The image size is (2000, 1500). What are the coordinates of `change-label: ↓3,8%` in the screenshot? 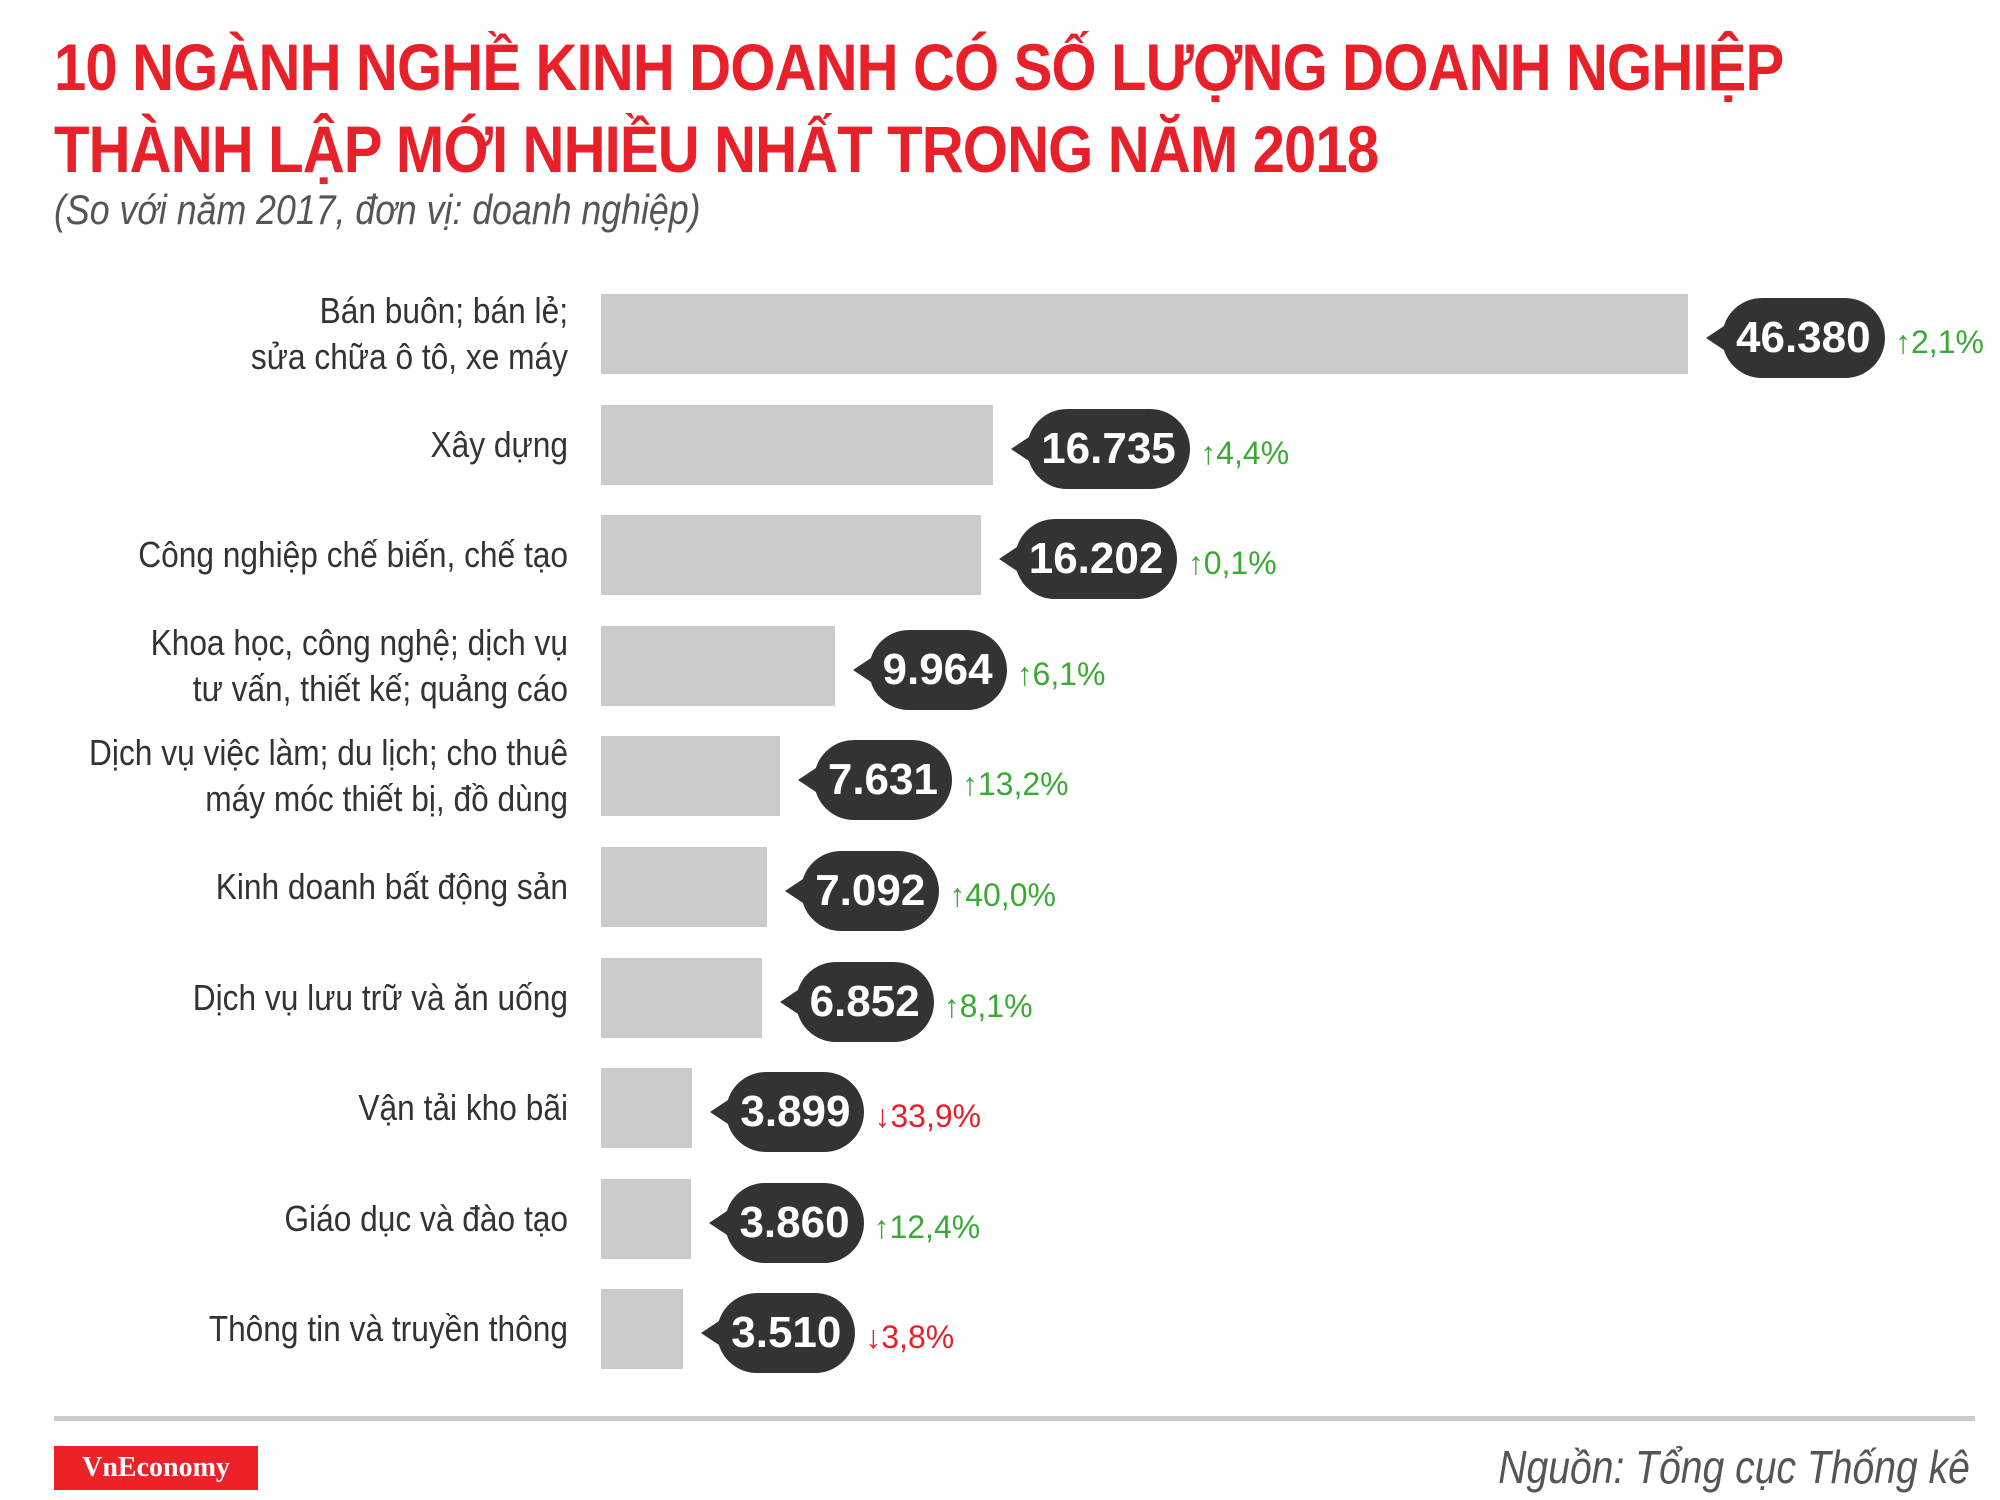 It's located at (910, 1337).